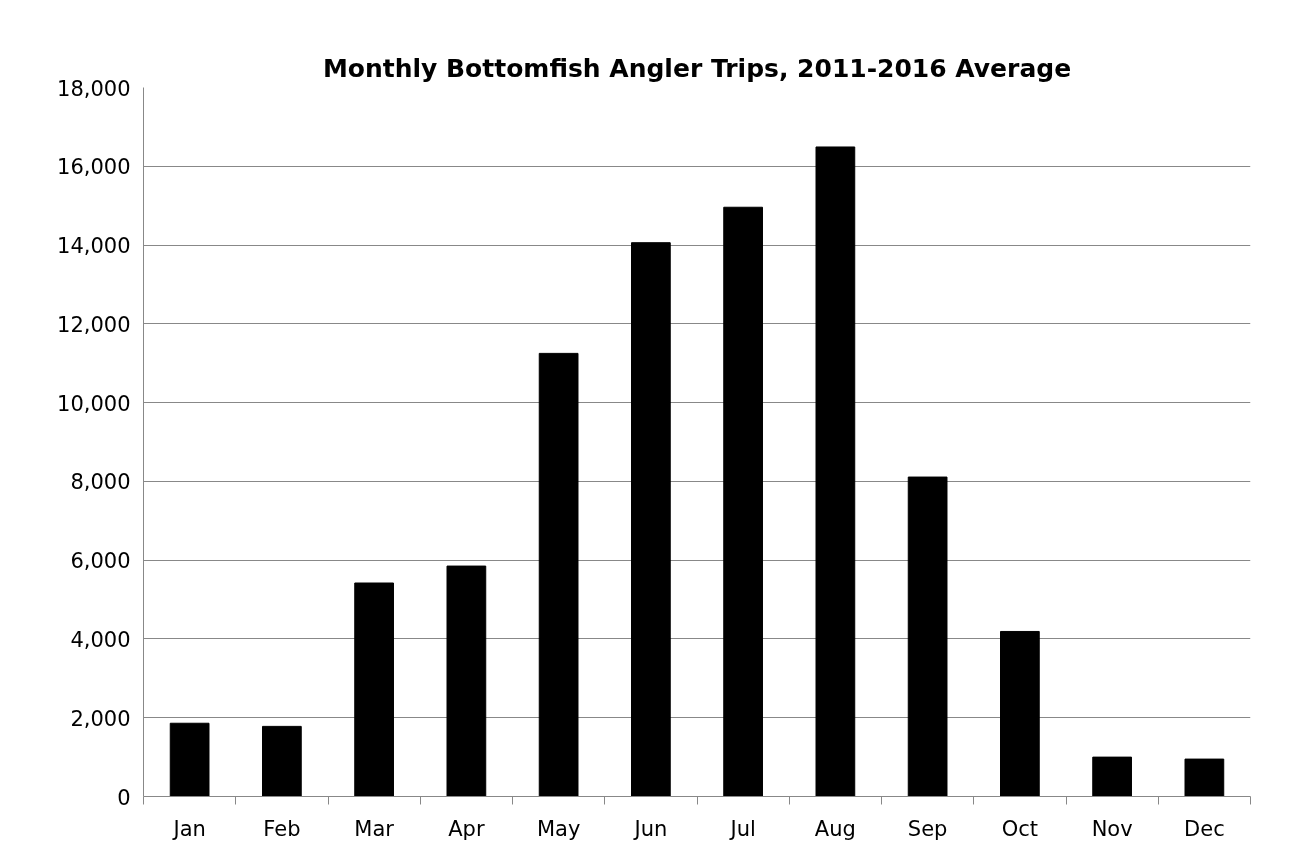  What do you see at coordinates (94, 88) in the screenshot?
I see `y-tick-label: 18,000` at bounding box center [94, 88].